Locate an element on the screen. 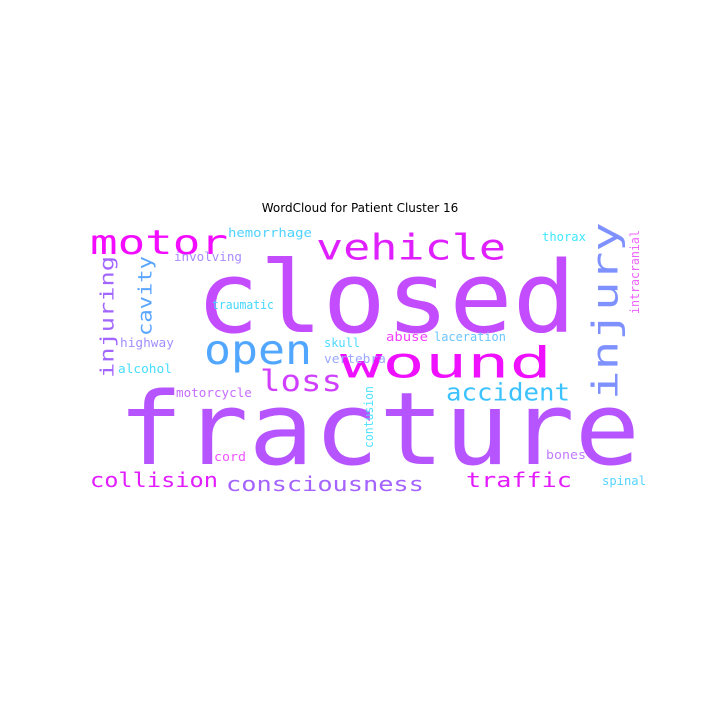 This screenshot has width=720, height=720. word-laceration: laceration is located at coordinates (470, 337).